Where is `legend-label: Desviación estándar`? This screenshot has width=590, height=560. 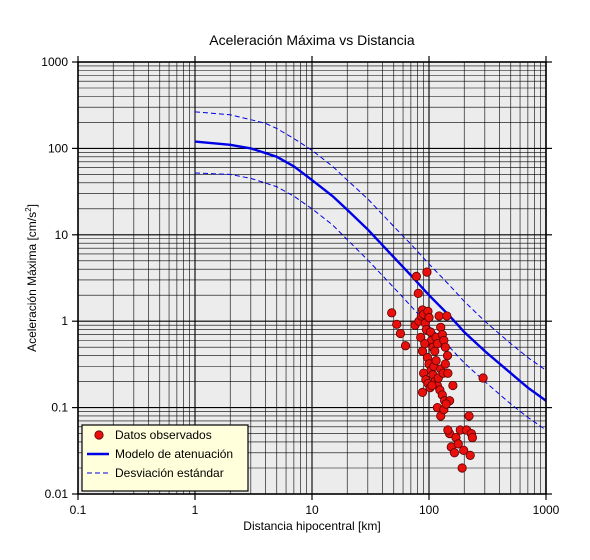
legend-label: Desviación estándar is located at coordinates (169, 473).